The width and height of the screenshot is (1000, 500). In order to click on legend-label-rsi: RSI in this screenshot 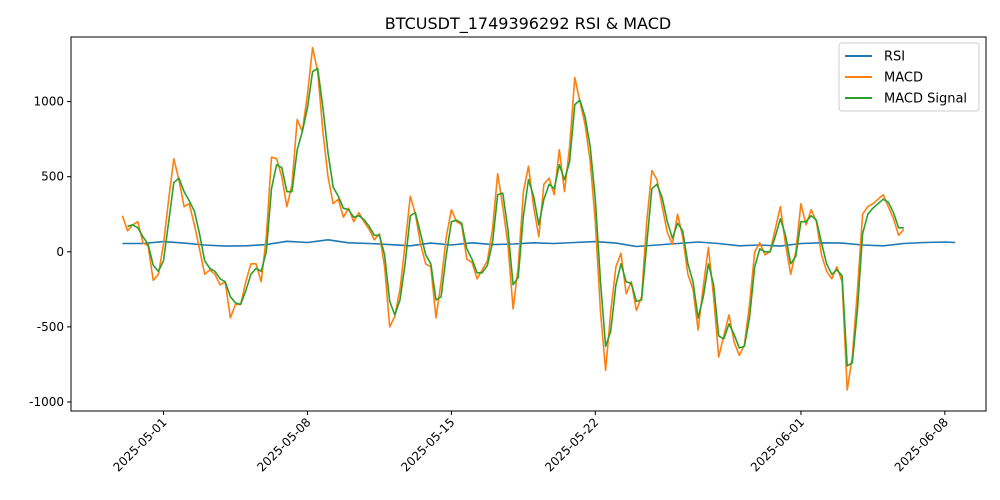, I will do `click(894, 57)`.